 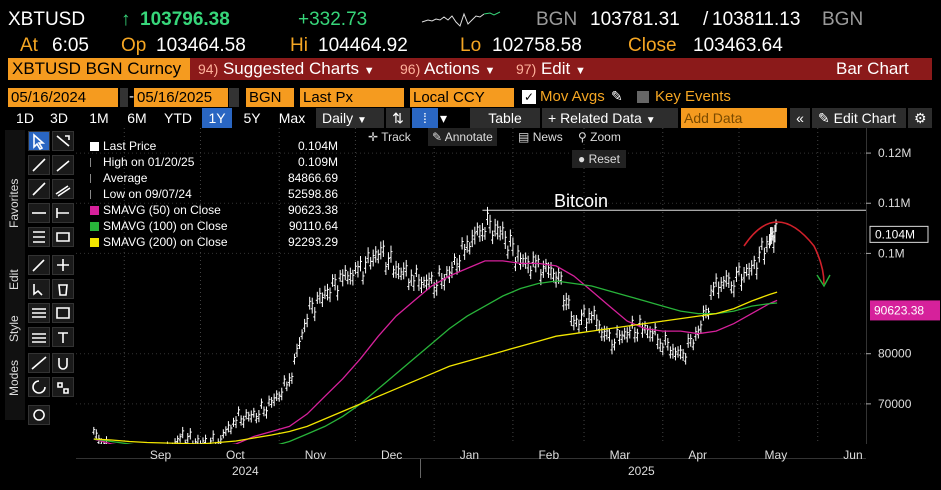 I want to click on pointer-icon, so click(x=63, y=141).